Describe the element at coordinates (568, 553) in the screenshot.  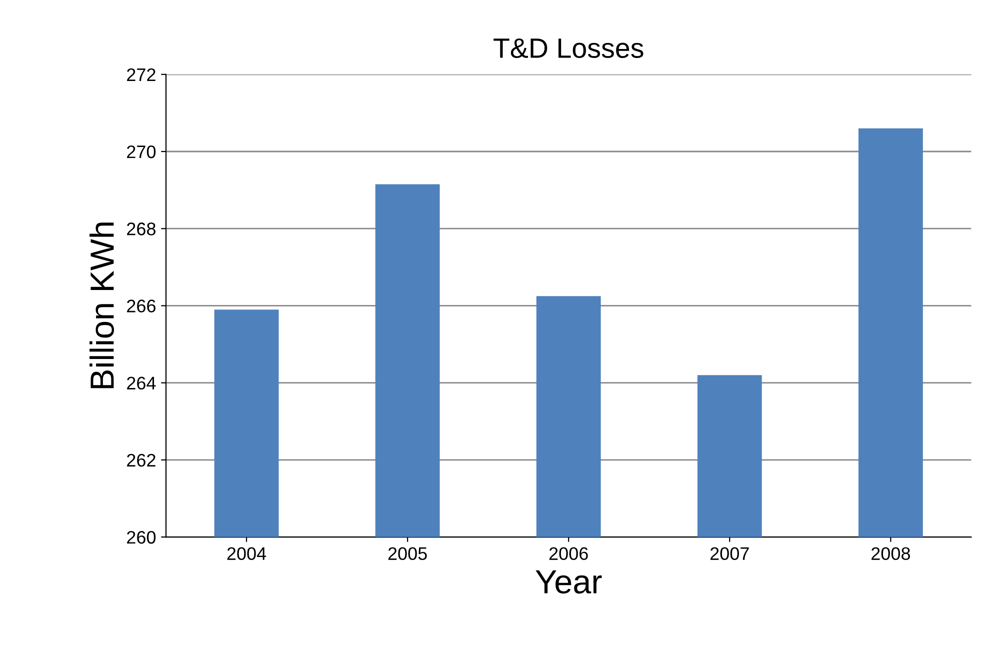
I see `x-tick-label: 2006` at that location.